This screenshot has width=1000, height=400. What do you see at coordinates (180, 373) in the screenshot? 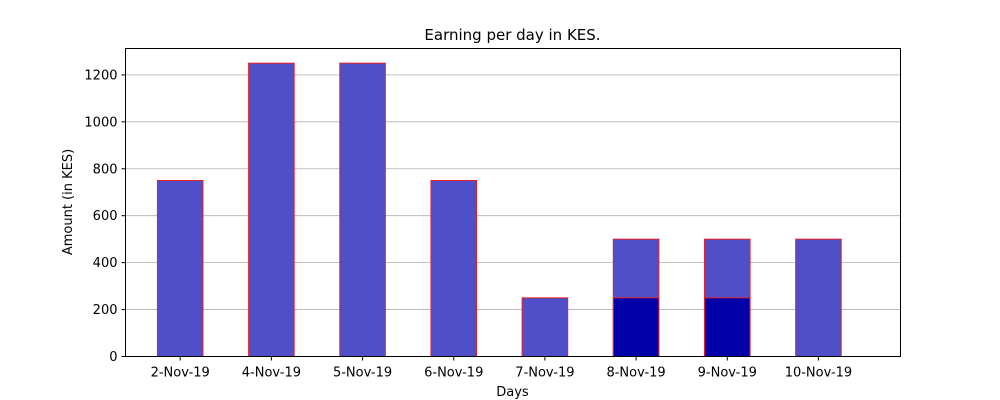
I see `x-tick-label: 2-Nov-19` at bounding box center [180, 373].